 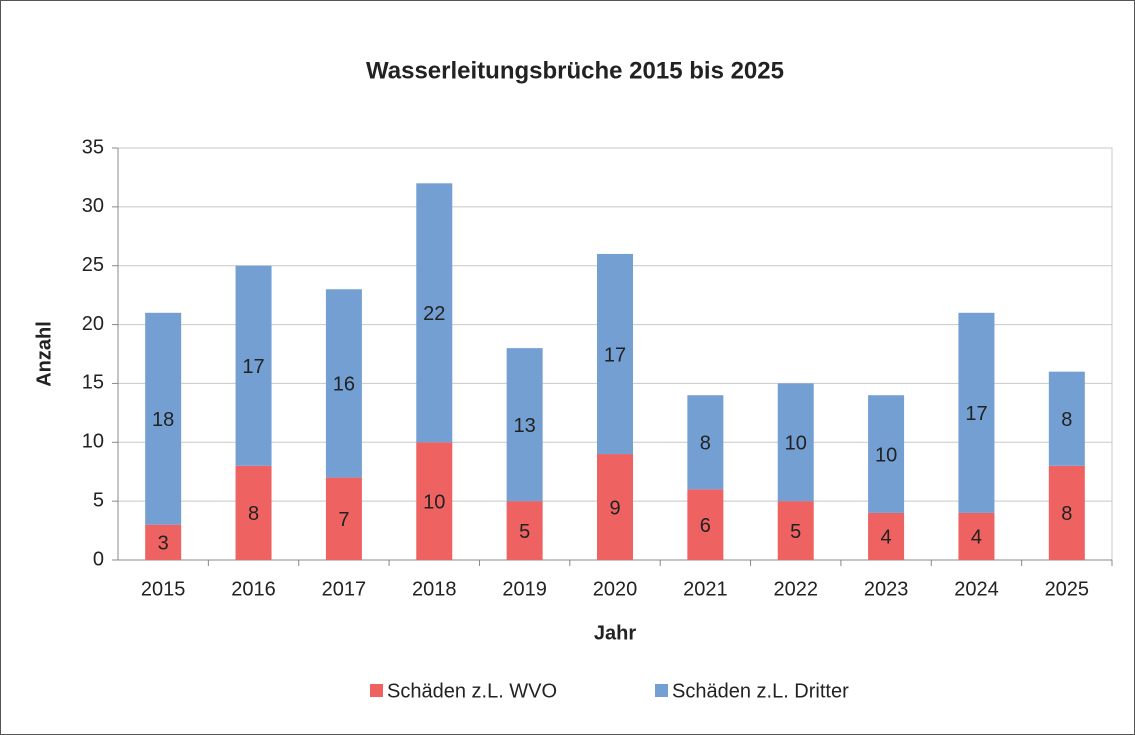 I want to click on y-tick-label: 0, so click(x=98, y=559).